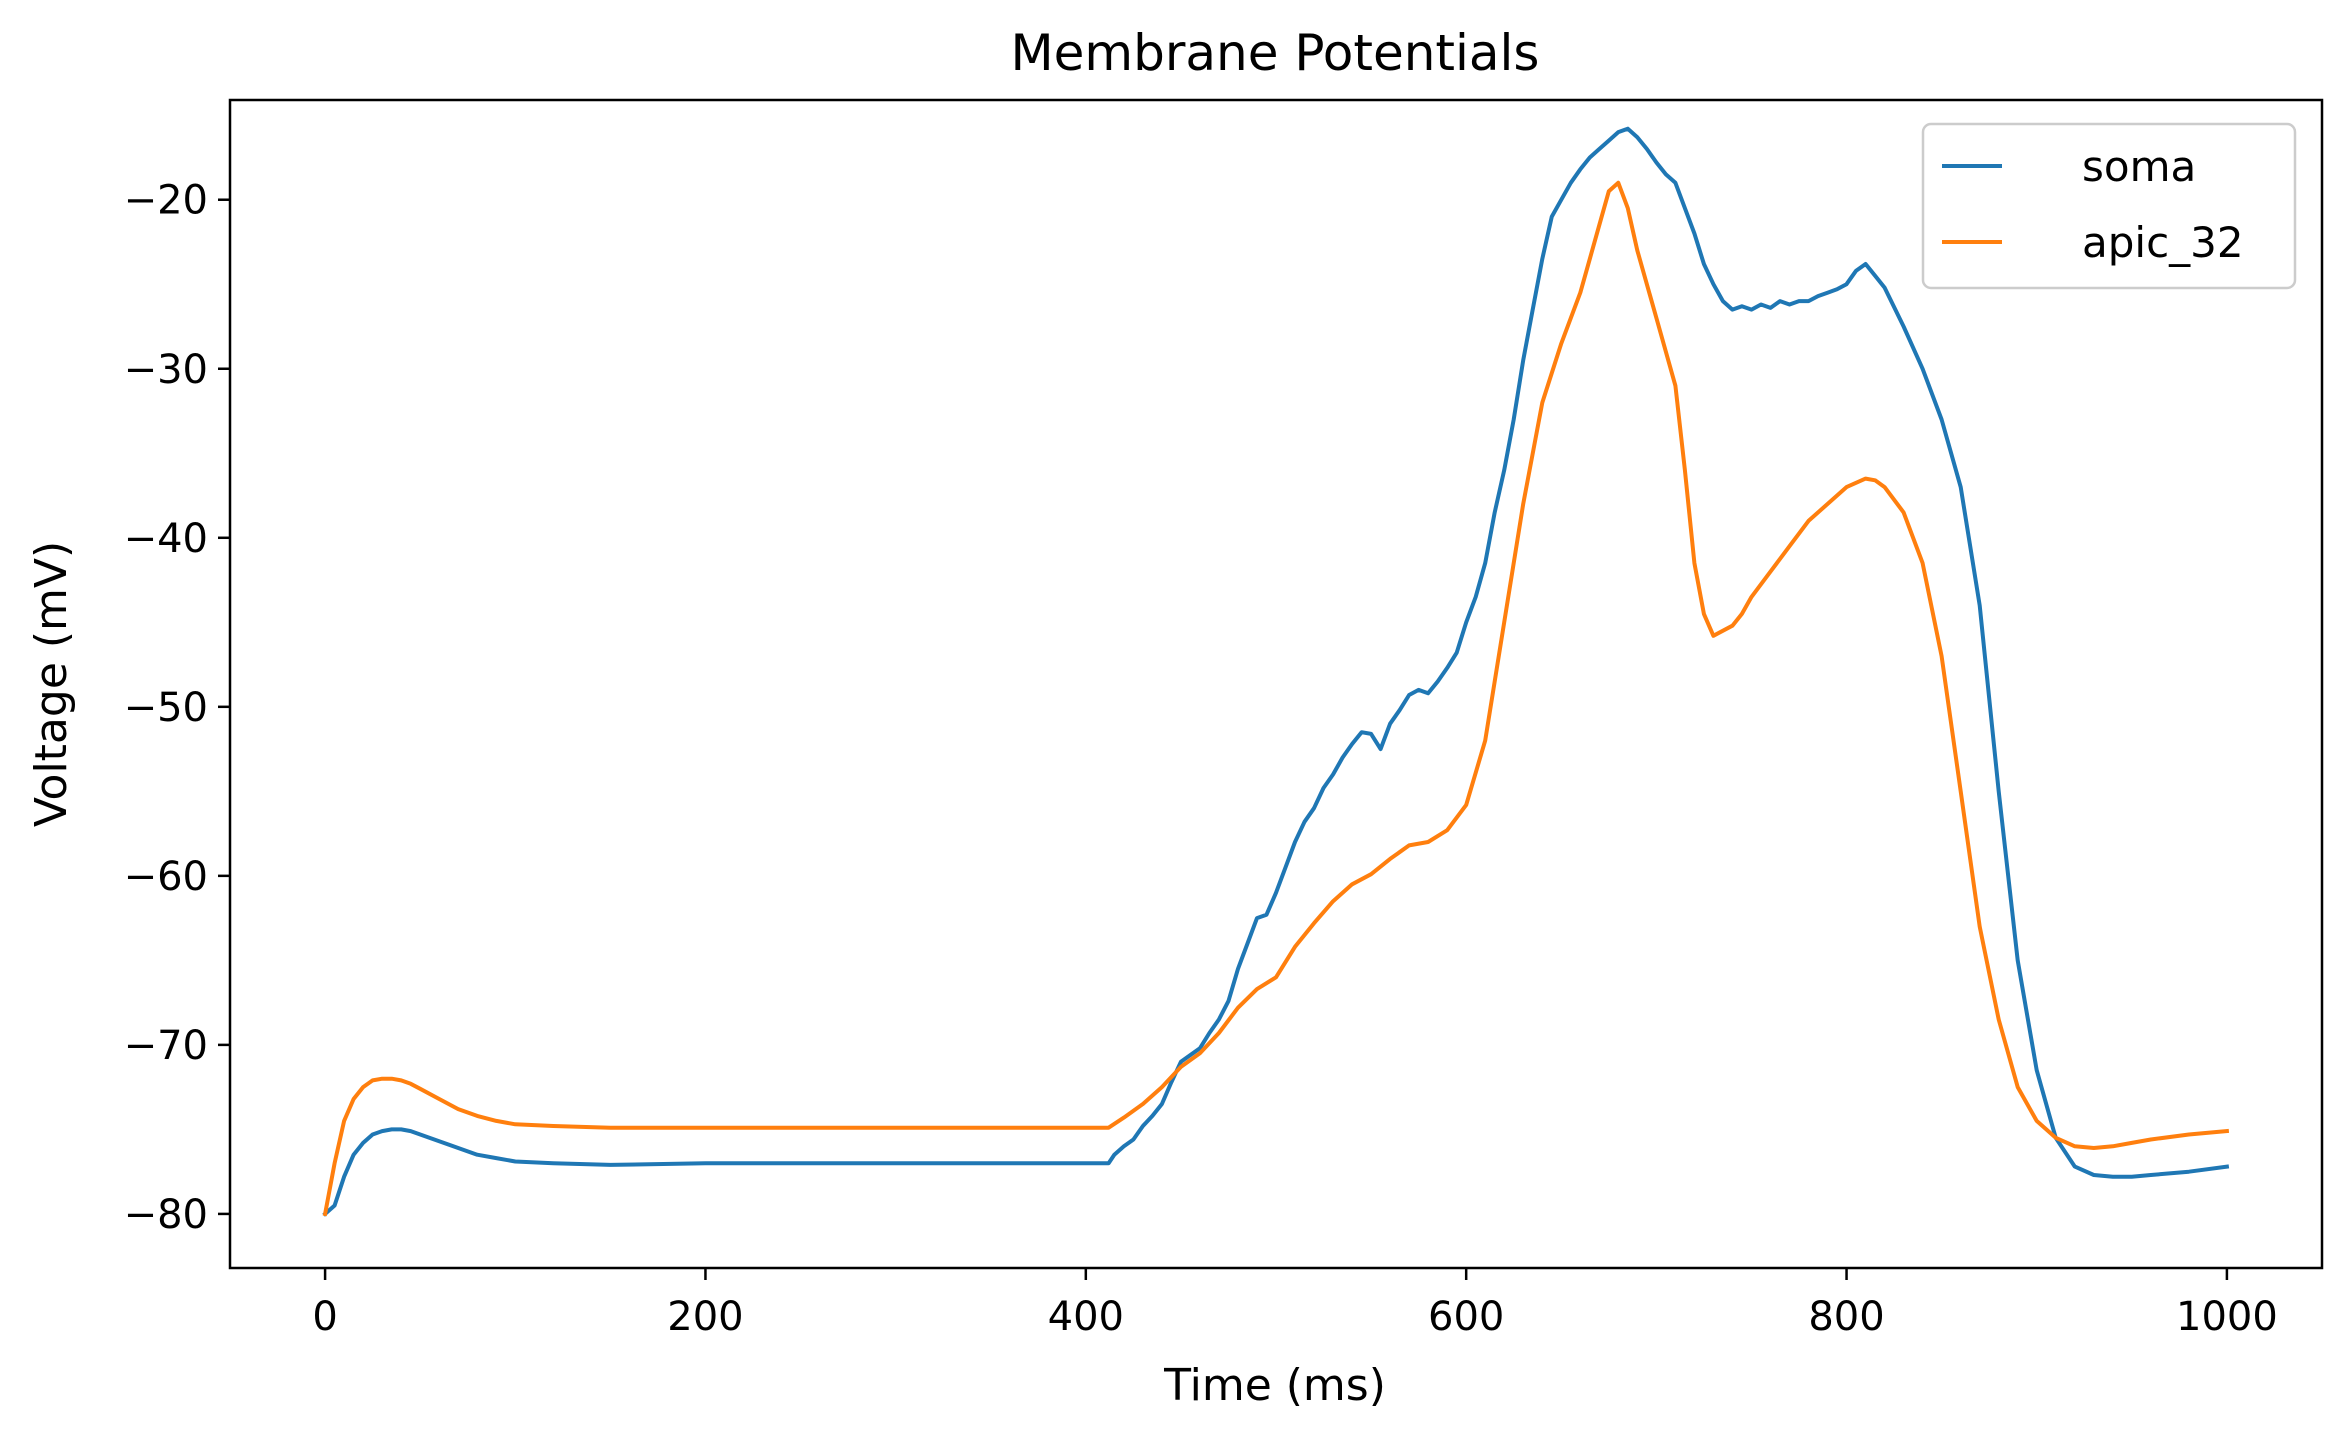  Describe the element at coordinates (166, 201) in the screenshot. I see `y-tick-label: −20` at that location.